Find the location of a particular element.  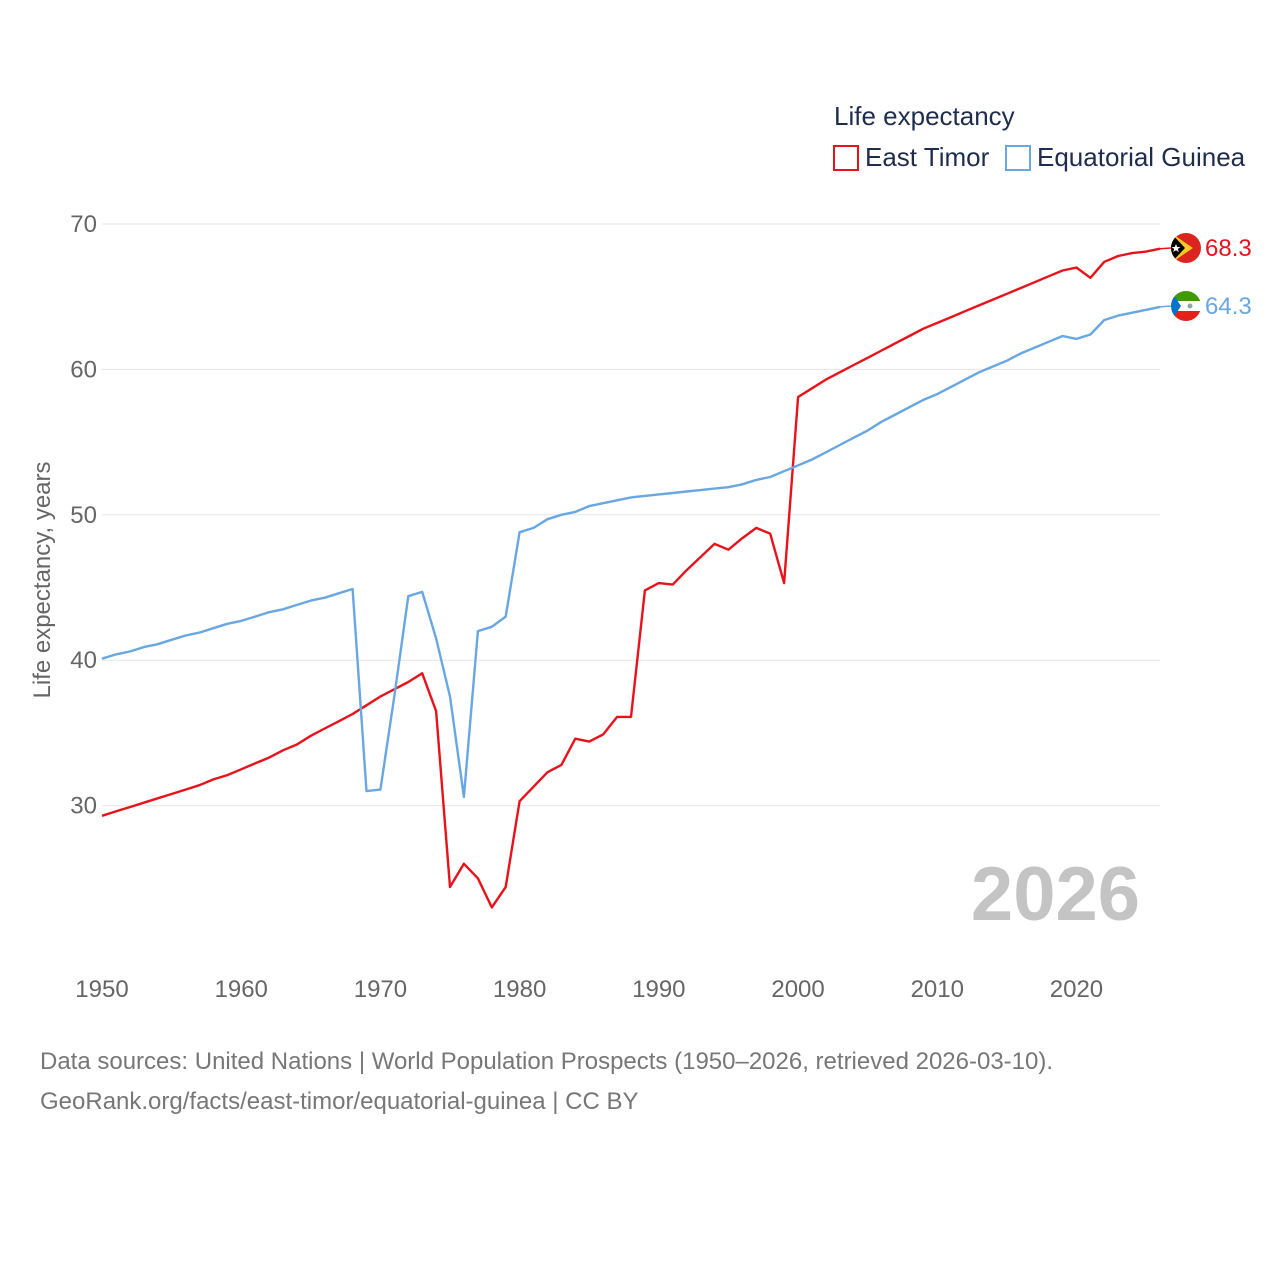

end-value-label-east-timor: 68.3 is located at coordinates (1228, 248).